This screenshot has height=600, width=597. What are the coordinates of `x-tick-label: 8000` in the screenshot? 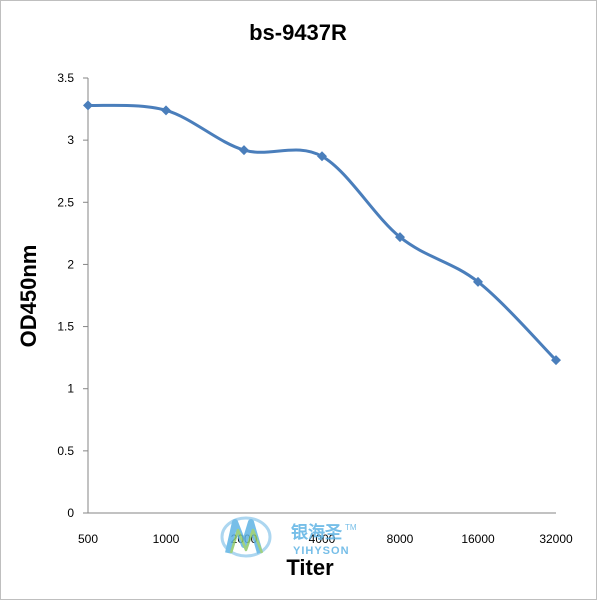 It's located at (400, 539).